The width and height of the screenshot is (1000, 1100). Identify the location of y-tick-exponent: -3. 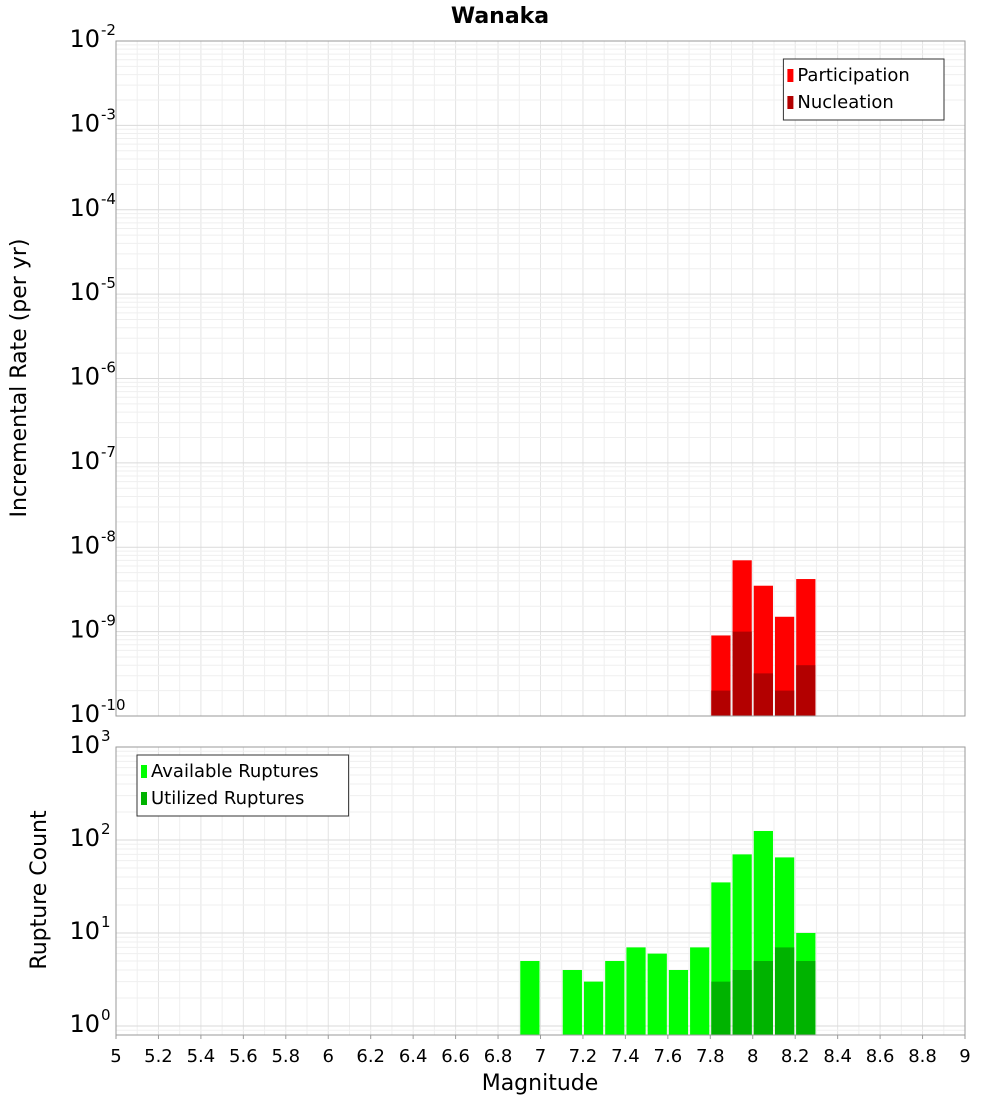
(108, 114).